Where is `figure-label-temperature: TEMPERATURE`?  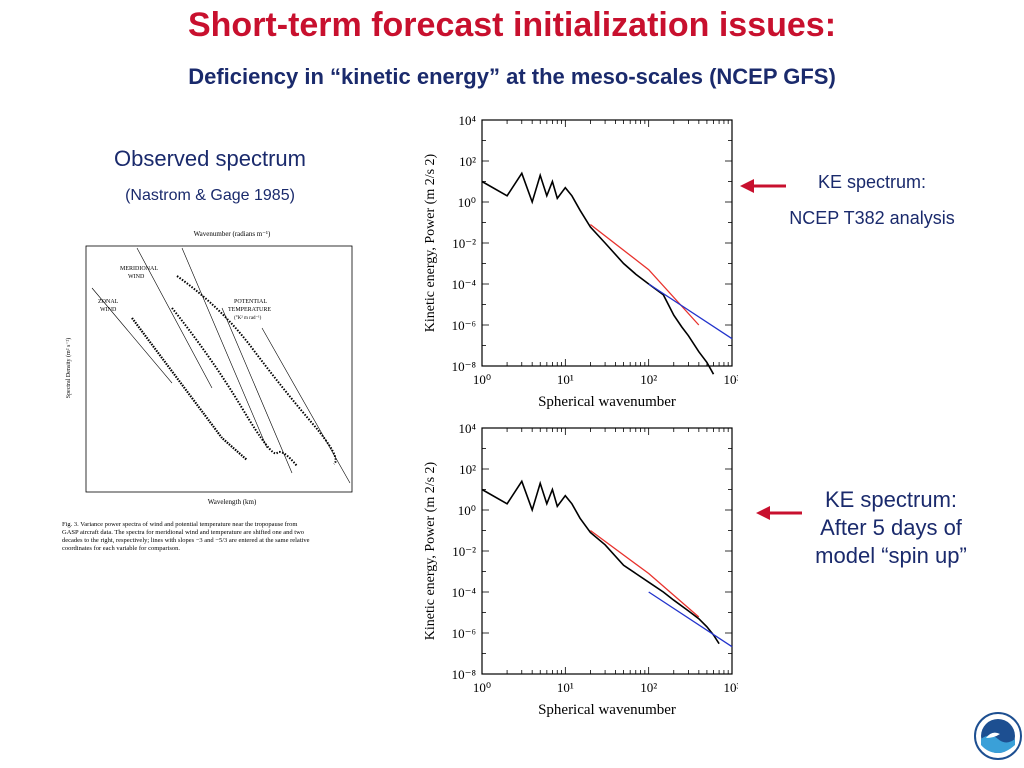
figure-label-temperature: TEMPERATURE is located at coordinates (249, 310).